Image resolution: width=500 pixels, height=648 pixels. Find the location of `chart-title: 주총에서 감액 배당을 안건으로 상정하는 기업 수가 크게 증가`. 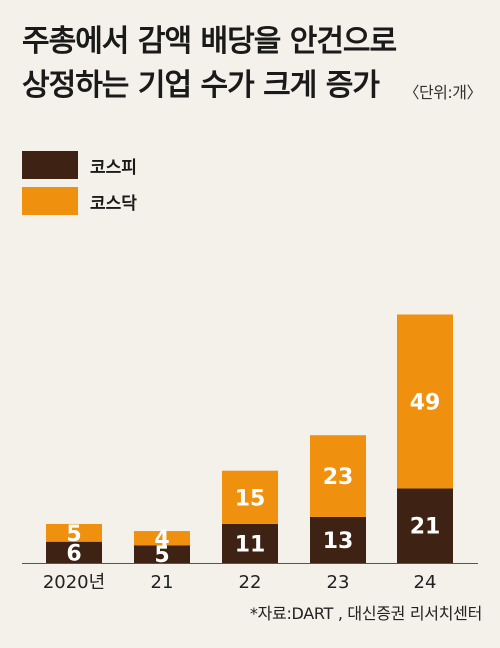

chart-title: 주총에서 감액 배당을 안건으로 상정하는 기업 수가 크게 증가 is located at coordinates (209, 64).